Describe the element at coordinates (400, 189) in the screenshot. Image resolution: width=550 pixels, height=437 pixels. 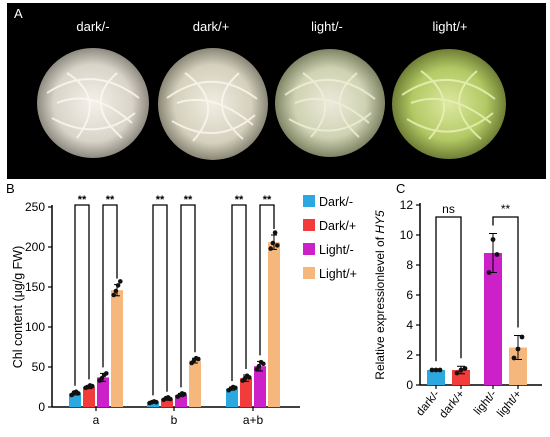
I see `panel-letter-c: C` at that location.